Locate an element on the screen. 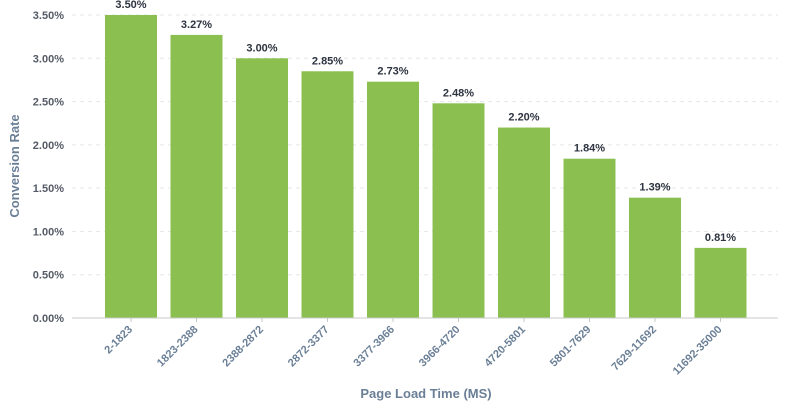 The width and height of the screenshot is (794, 410). data-label-3377-3966: 2.73% is located at coordinates (392, 72).